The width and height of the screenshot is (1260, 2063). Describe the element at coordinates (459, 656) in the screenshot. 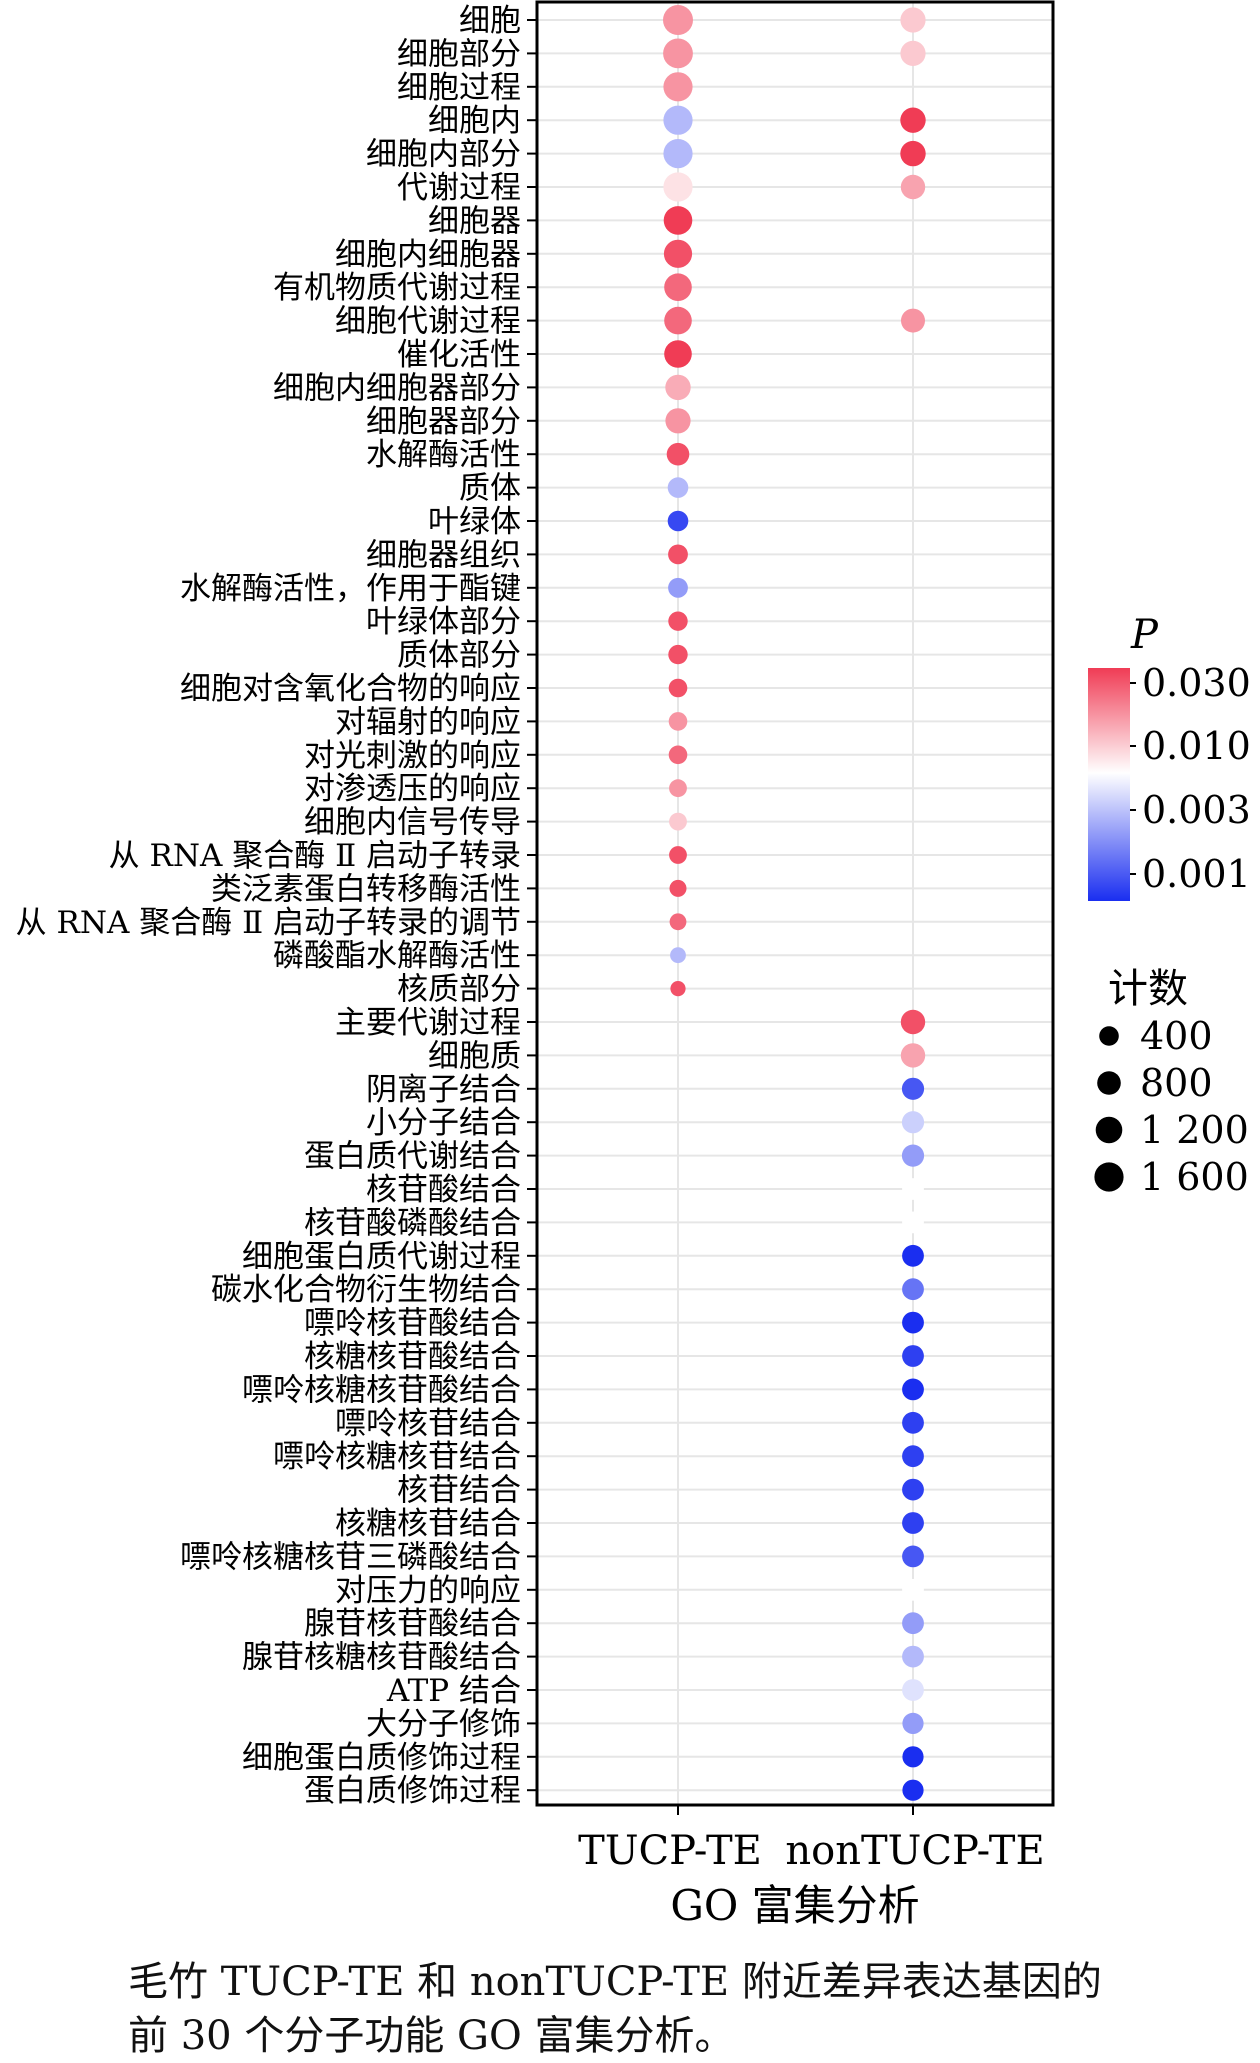

I see `y-tick-label: 质体部分` at that location.